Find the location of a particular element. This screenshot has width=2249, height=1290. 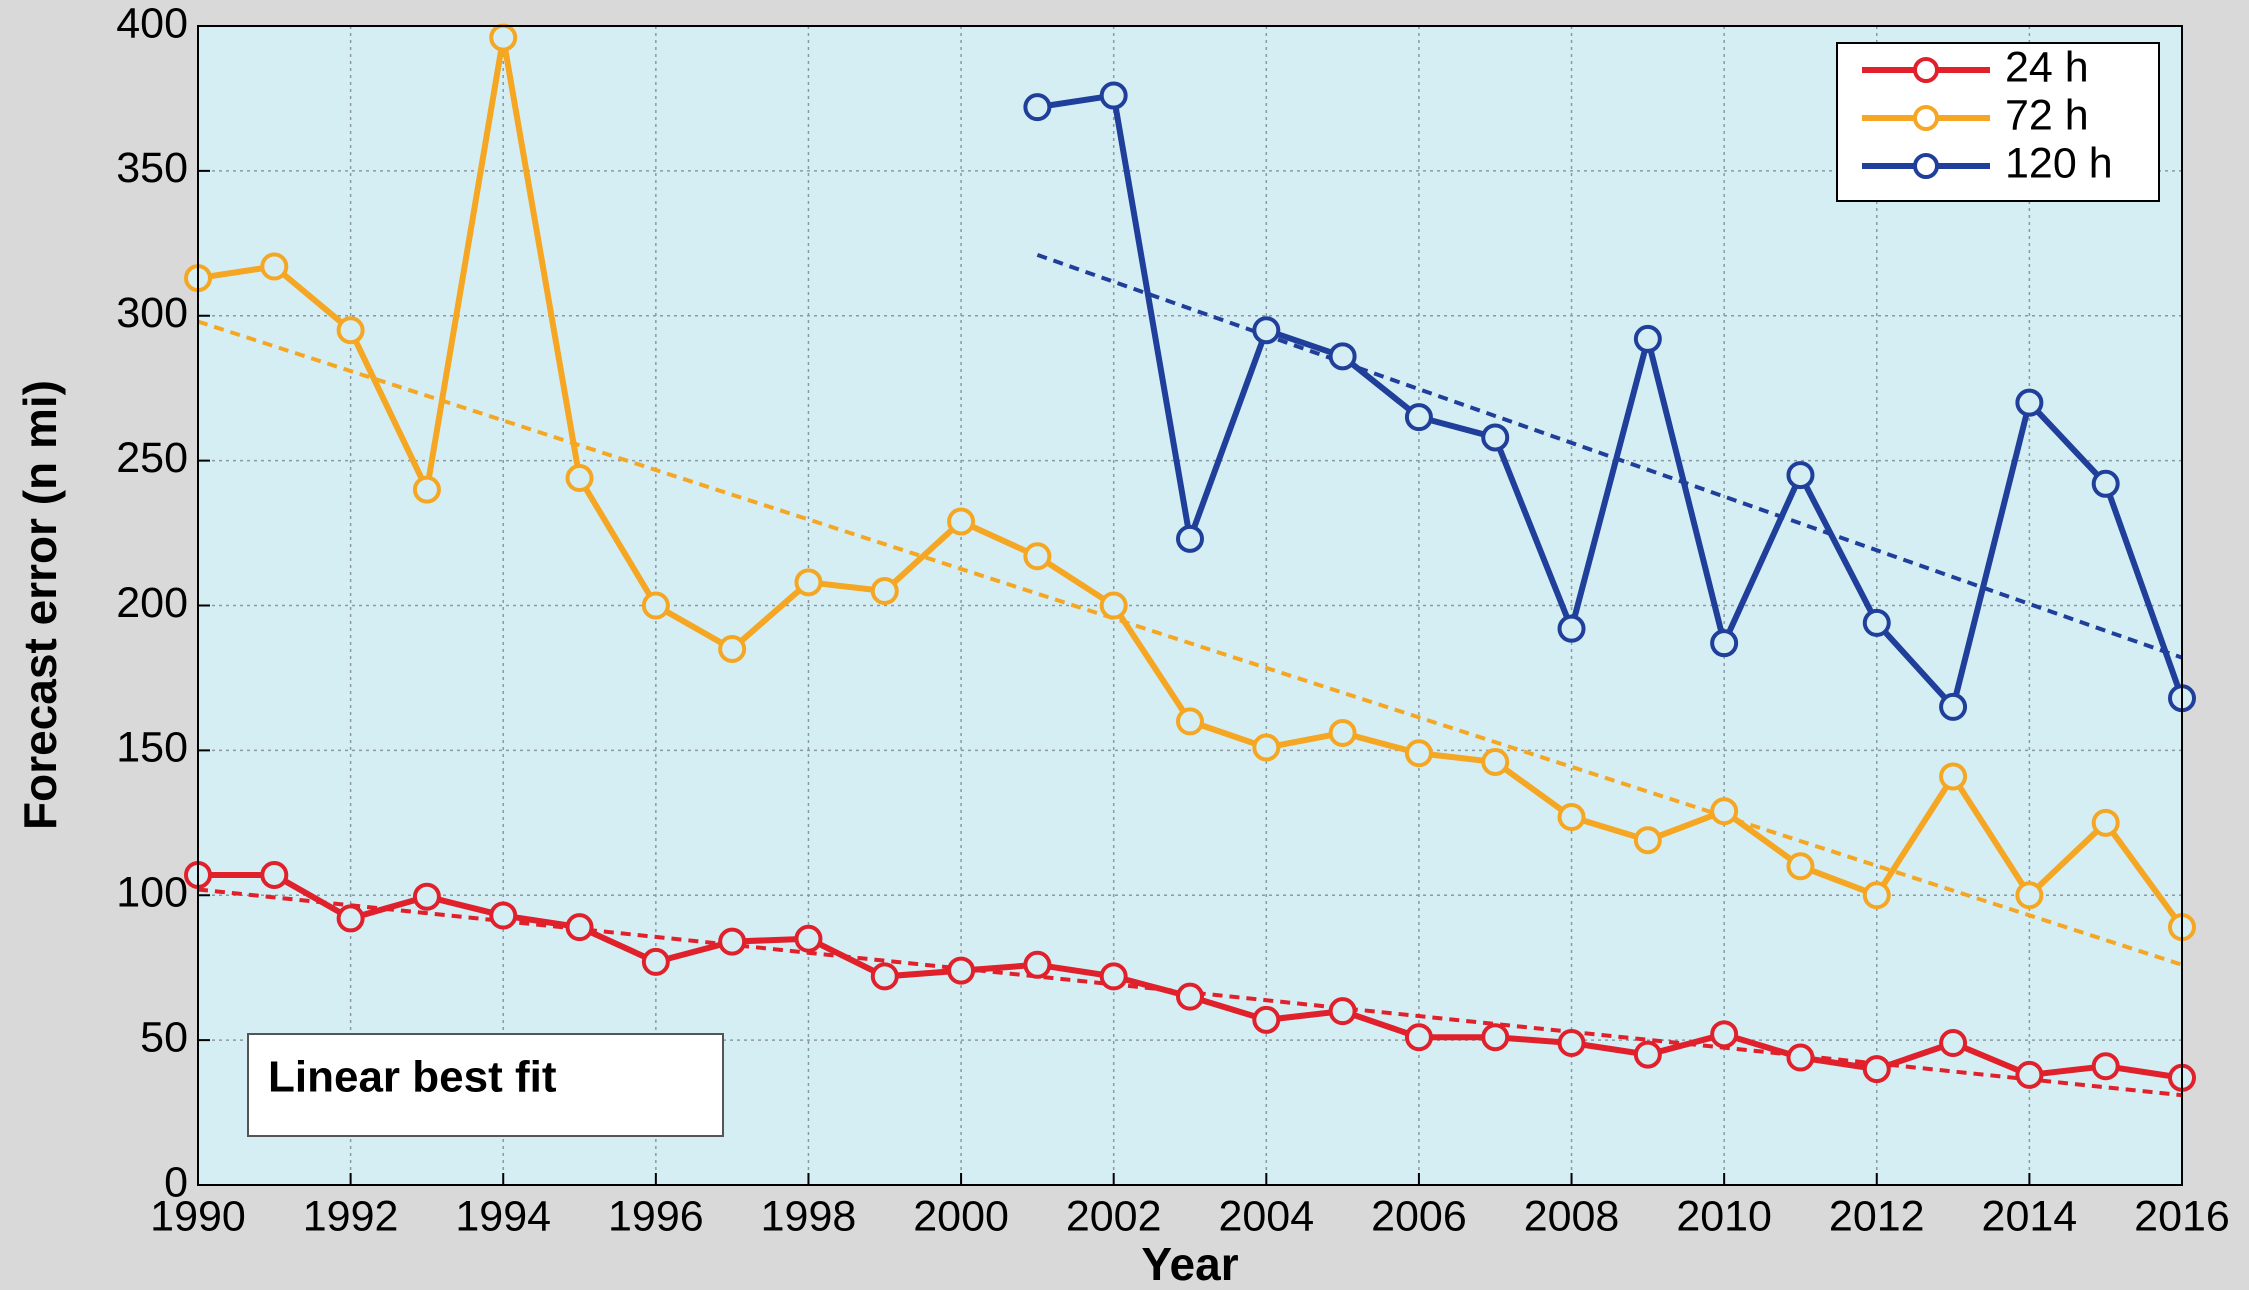

y-tick-label: 150 is located at coordinates (152, 748).